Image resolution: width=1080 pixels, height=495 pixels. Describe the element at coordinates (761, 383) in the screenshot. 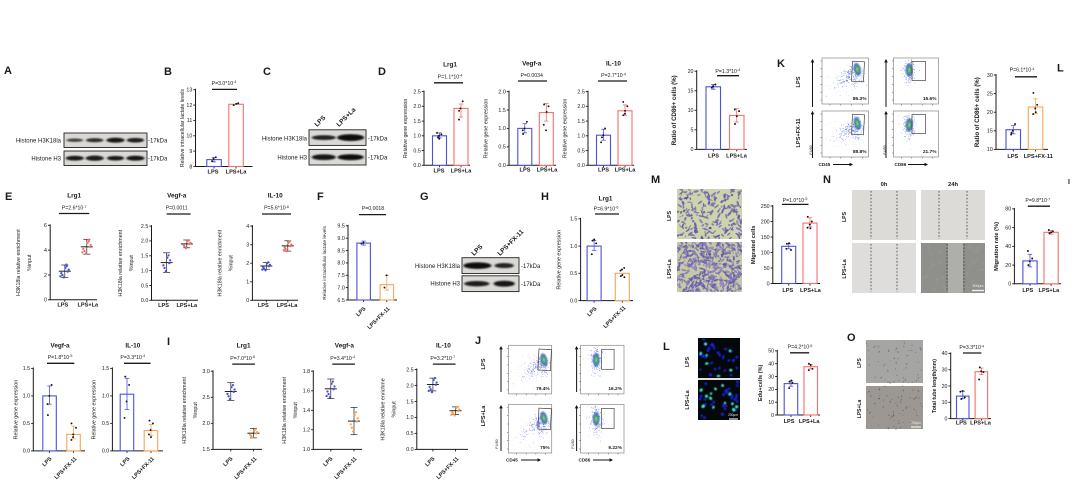

I see `svg-text: Edu+cells (%)` at that location.